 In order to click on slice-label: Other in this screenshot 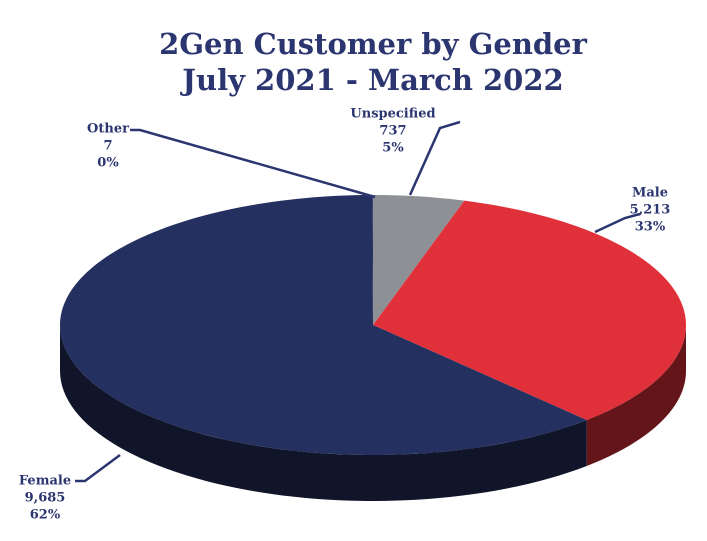, I will do `click(108, 129)`.